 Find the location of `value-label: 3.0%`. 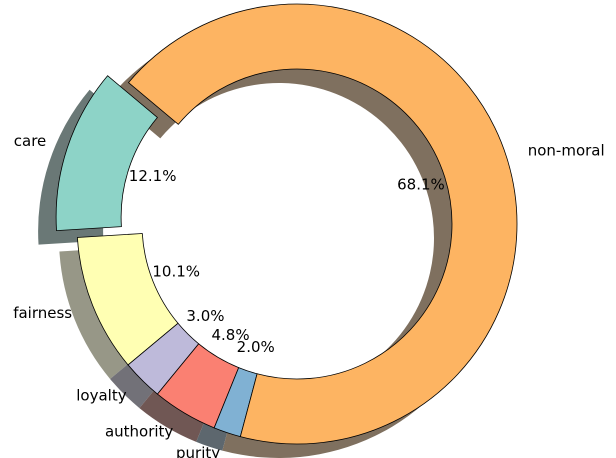

value-label: 3.0% is located at coordinates (205, 316).